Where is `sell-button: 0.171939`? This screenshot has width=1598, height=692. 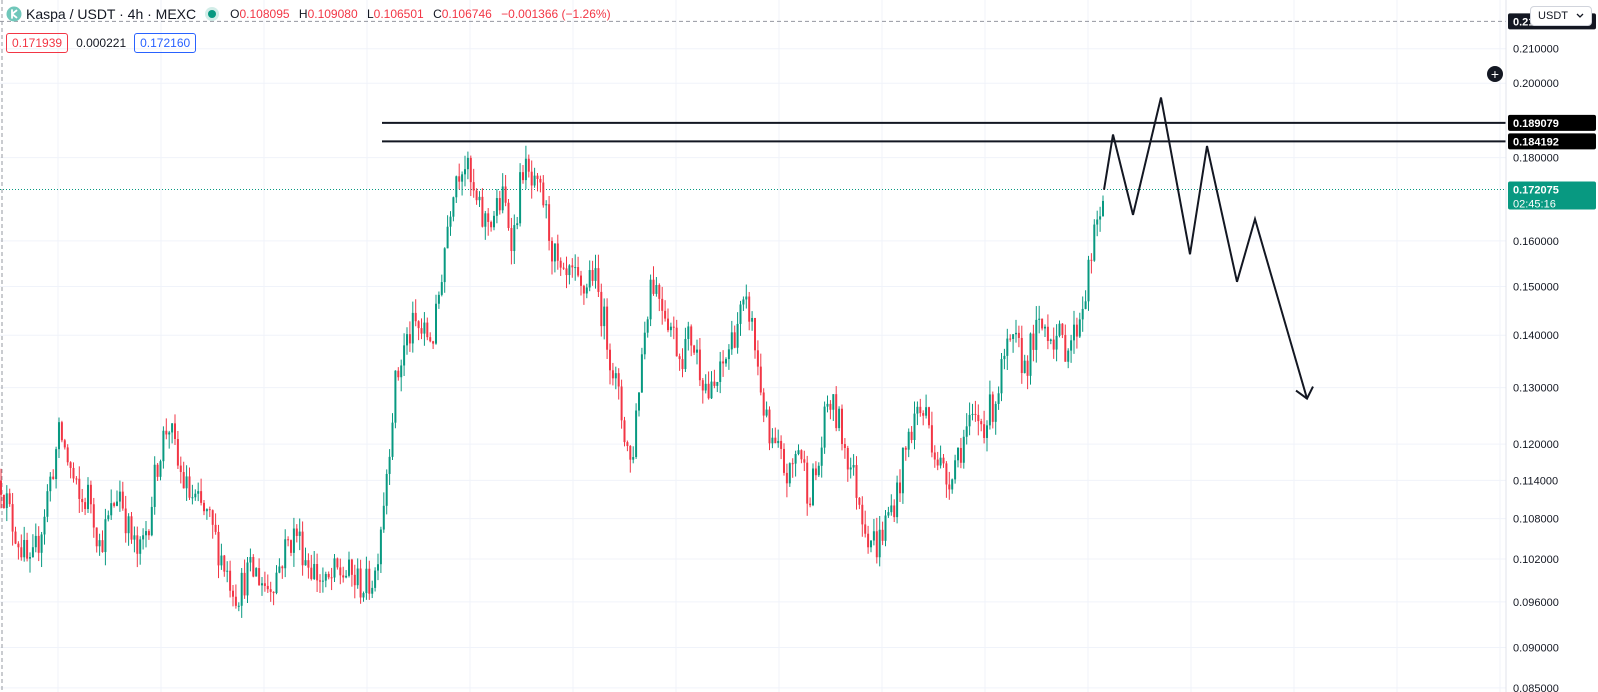 sell-button: 0.171939 is located at coordinates (37, 43).